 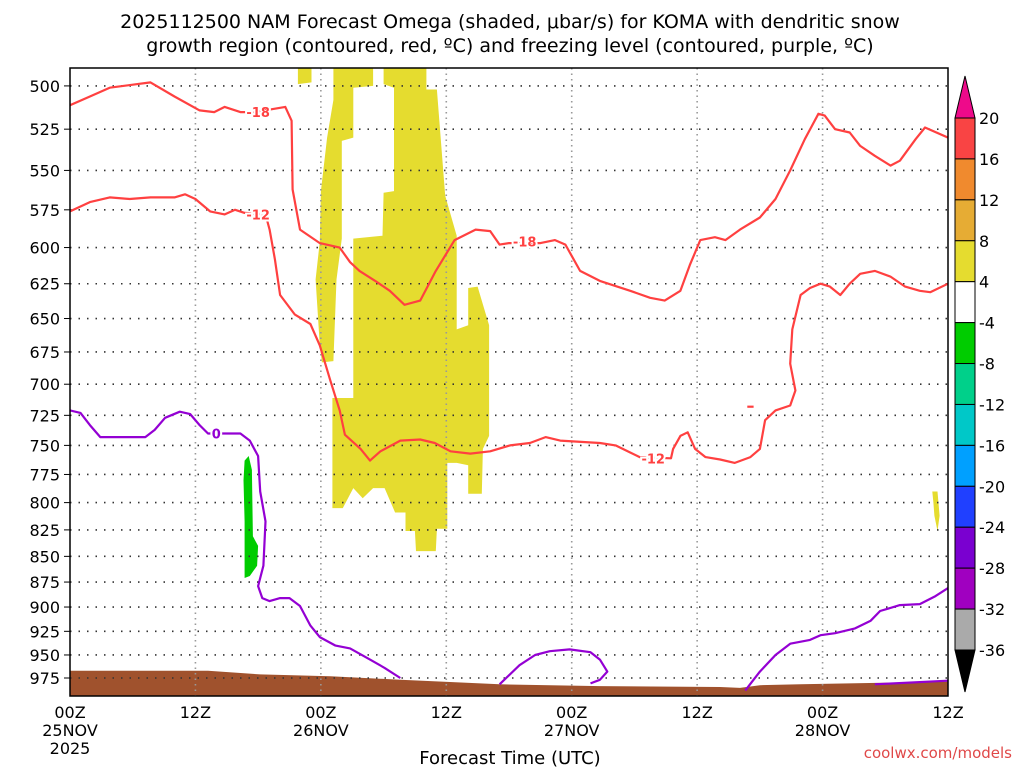 I want to click on y-tick-label: 675, so click(x=44, y=352).